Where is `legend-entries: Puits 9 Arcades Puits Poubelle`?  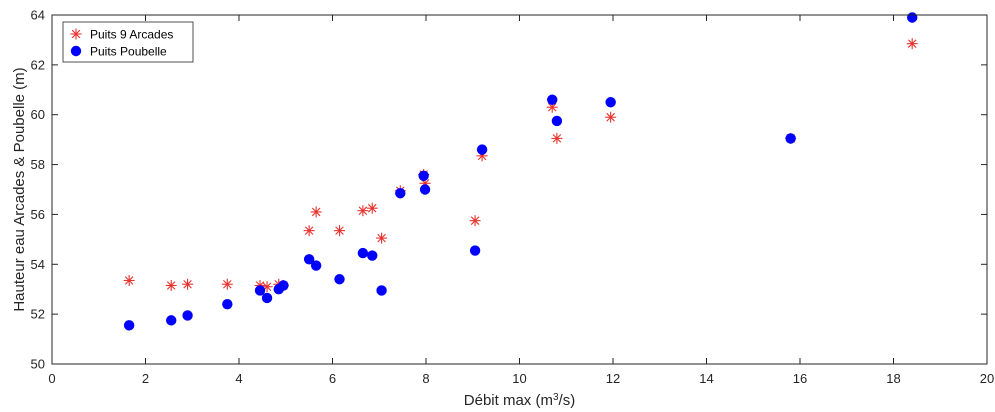
legend-entries: Puits 9 Arcades Puits Poubelle is located at coordinates (121, 43).